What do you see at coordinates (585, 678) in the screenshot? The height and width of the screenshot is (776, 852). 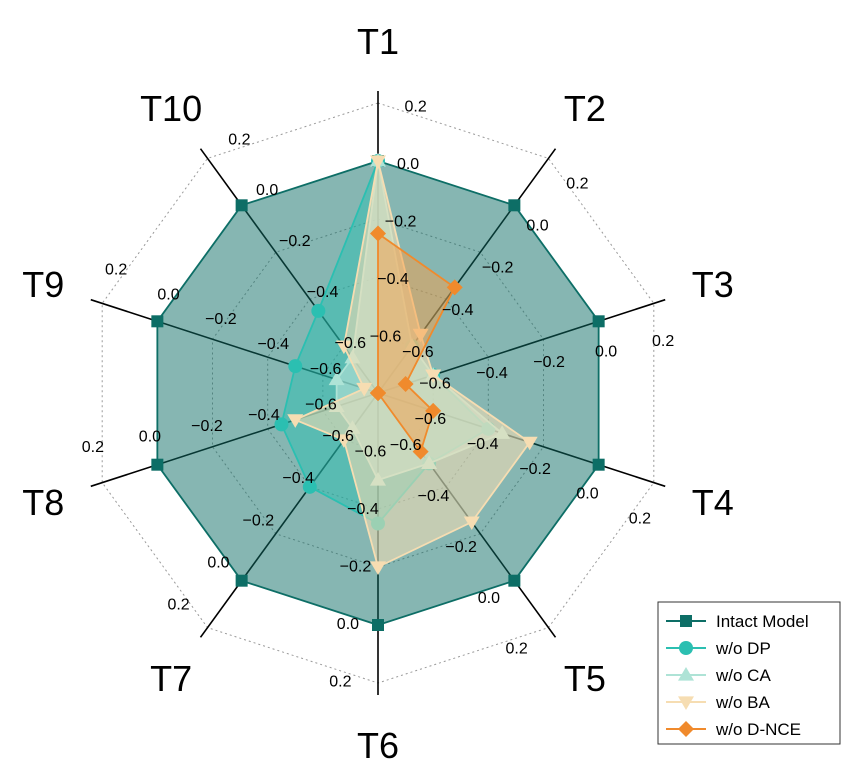 I see `axis-label-t5: T5` at bounding box center [585, 678].